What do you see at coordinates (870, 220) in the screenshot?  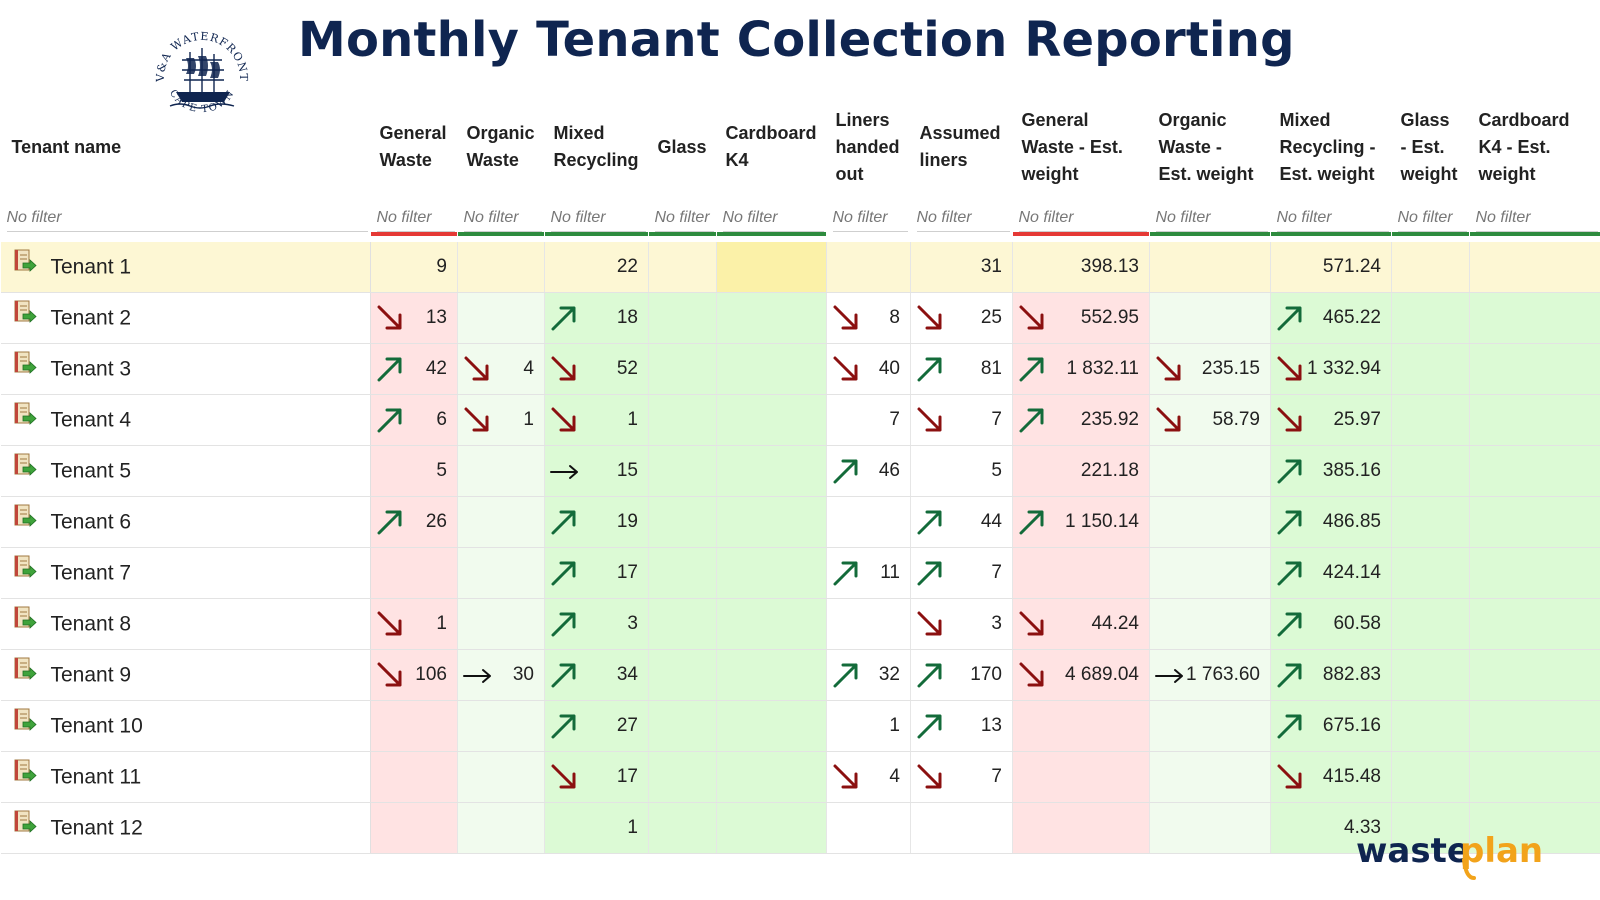 I see `filter-input-lh` at bounding box center [870, 220].